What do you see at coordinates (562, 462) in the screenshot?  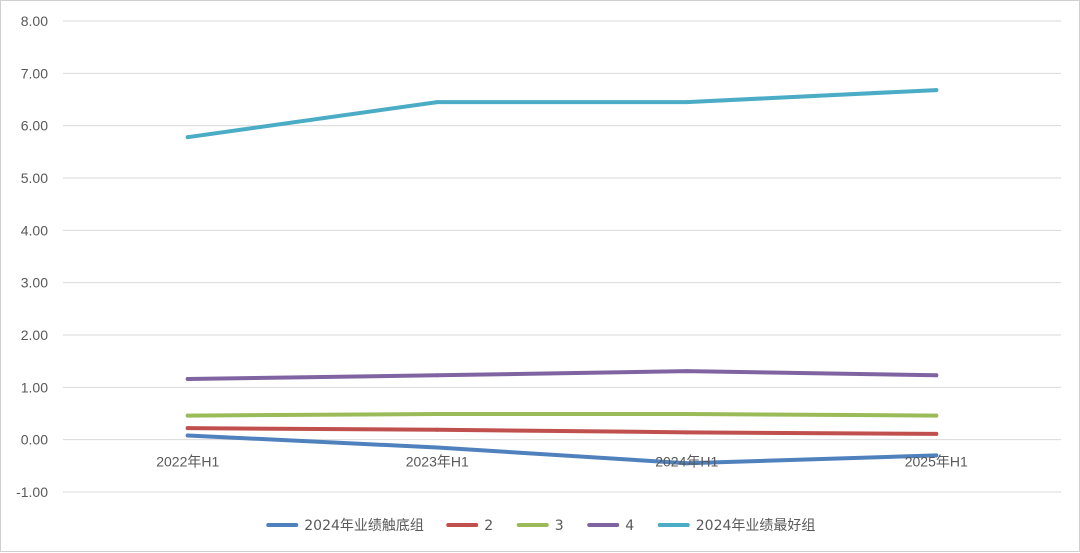 I see `x-axis-ticks: 2022年H1 2023年H1 2024年H1 2025年H1` at bounding box center [562, 462].